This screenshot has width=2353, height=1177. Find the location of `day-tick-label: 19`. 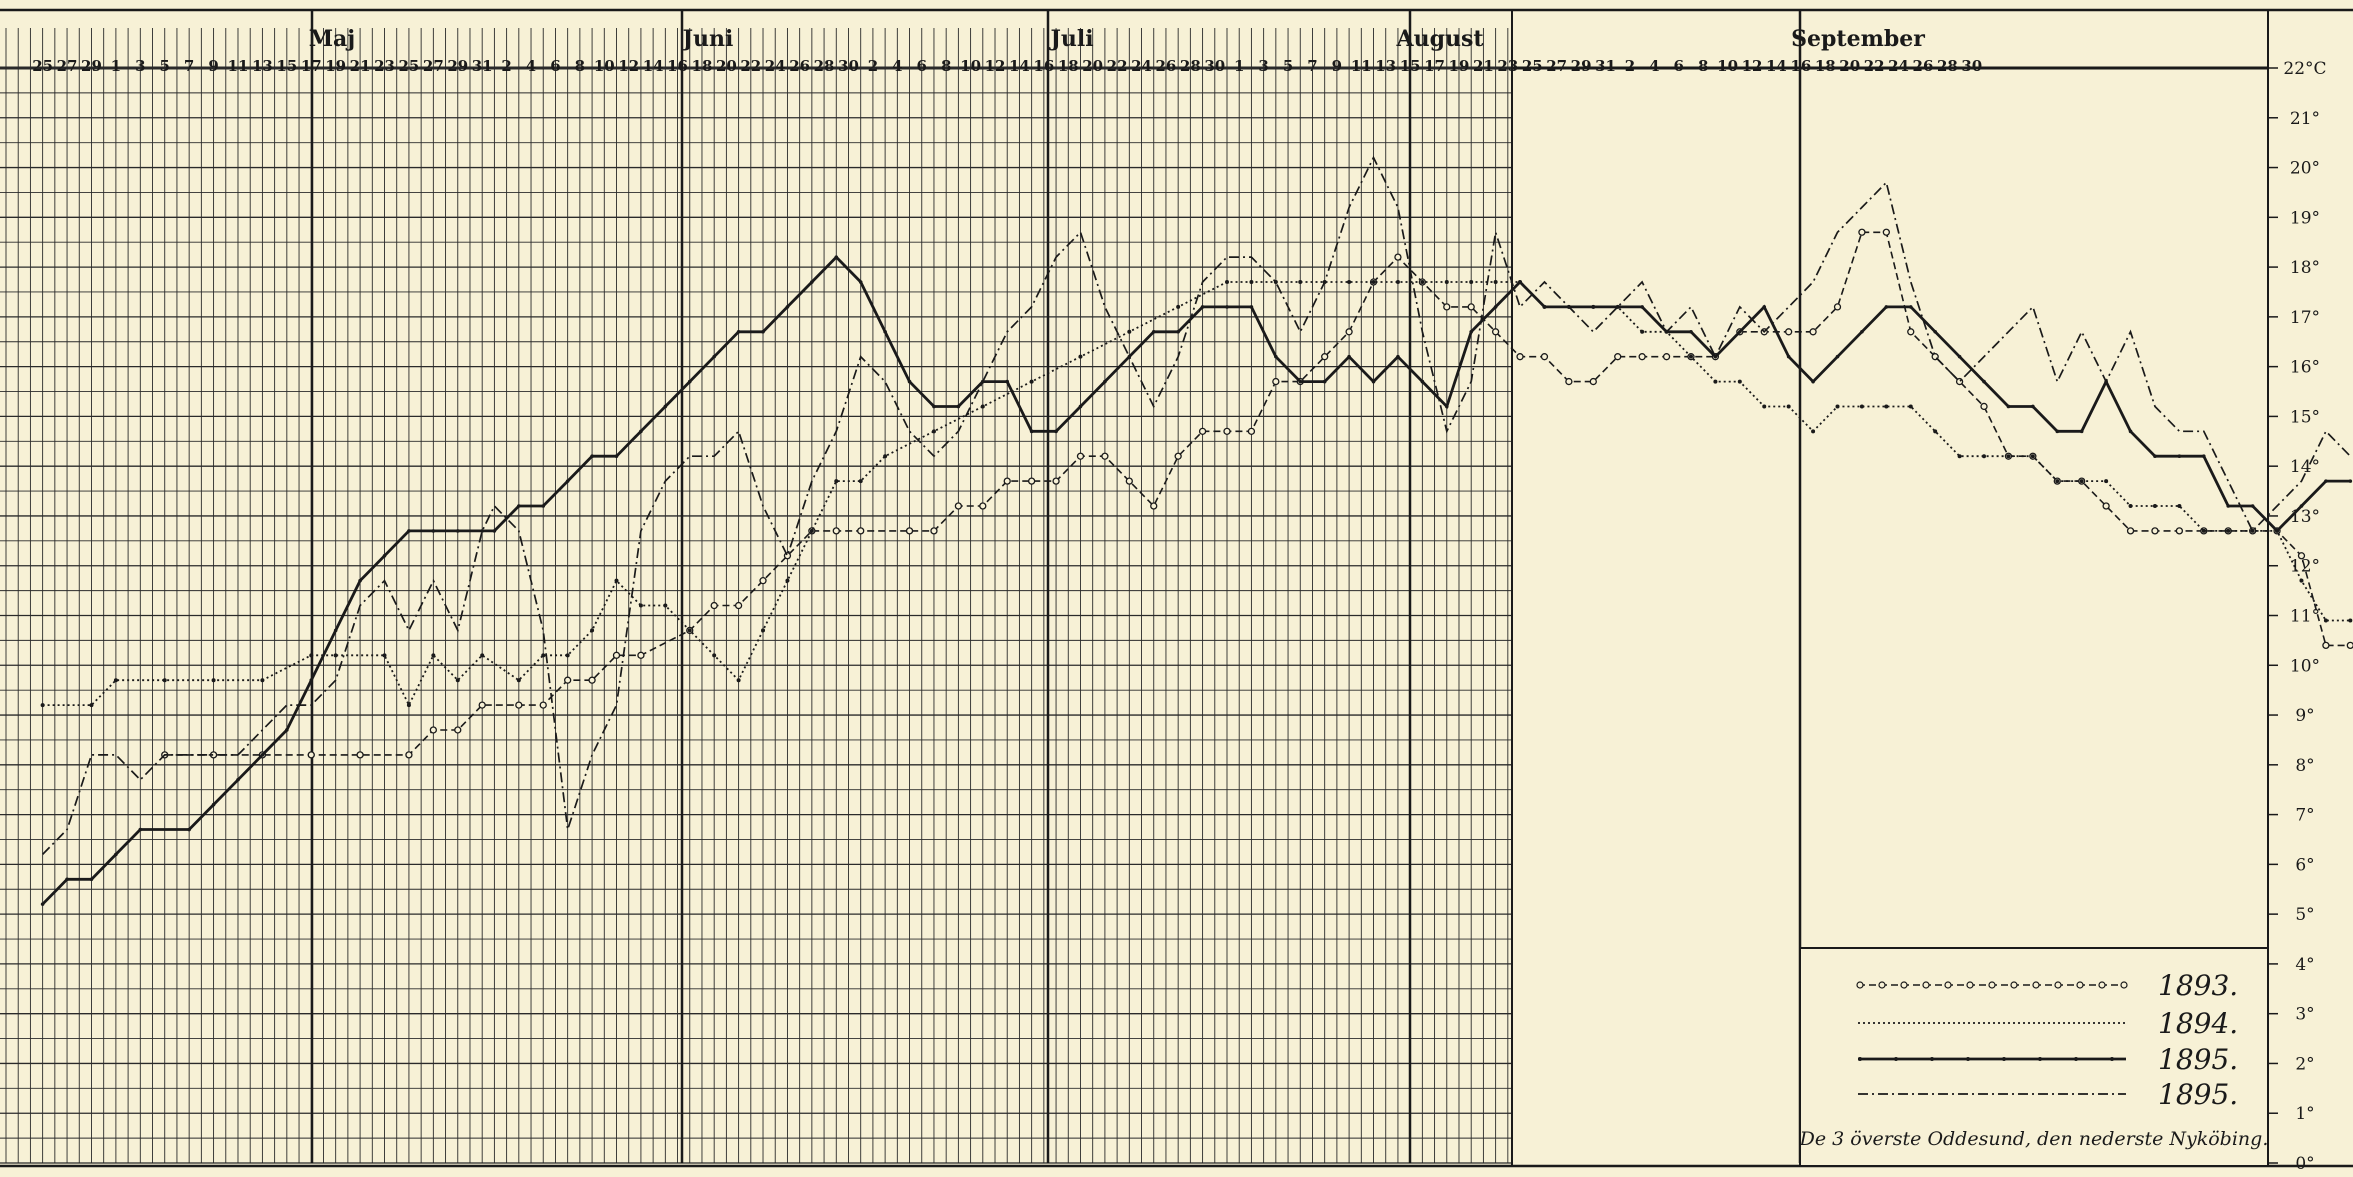

day-tick-label: 19 is located at coordinates (335, 66).